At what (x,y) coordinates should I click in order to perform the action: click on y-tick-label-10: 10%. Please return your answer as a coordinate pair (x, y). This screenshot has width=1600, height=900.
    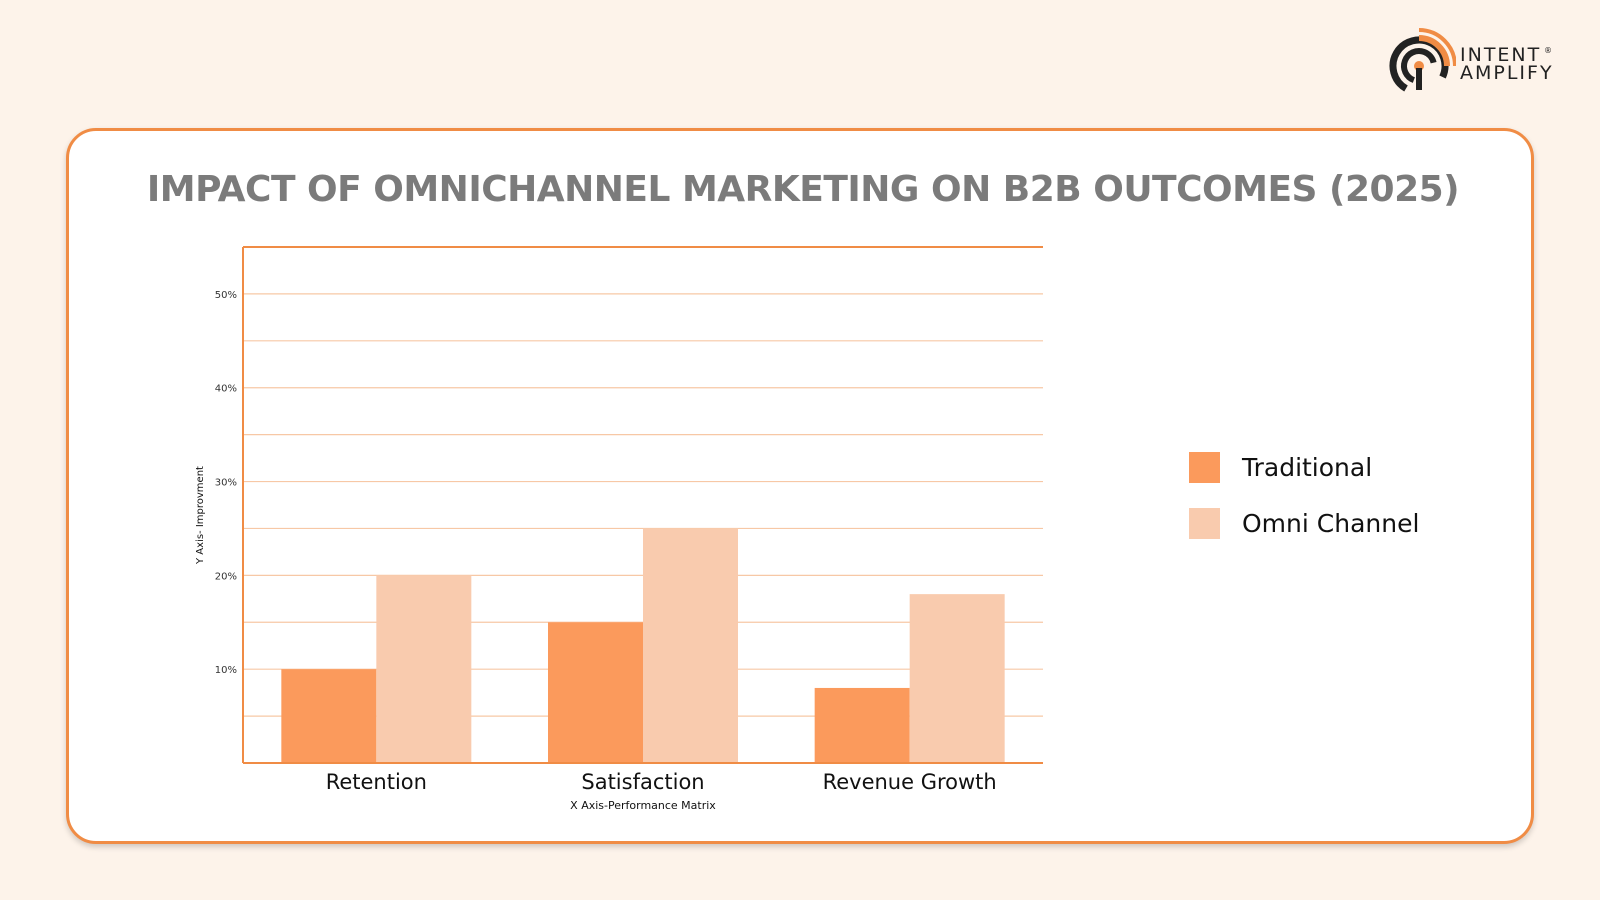
    Looking at the image, I should click on (226, 670).